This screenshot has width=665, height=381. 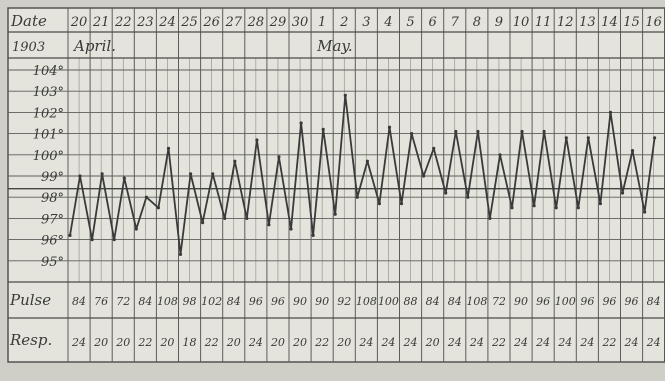 What do you see at coordinates (48, 71) in the screenshot?
I see `y-tick-label: 104°` at bounding box center [48, 71].